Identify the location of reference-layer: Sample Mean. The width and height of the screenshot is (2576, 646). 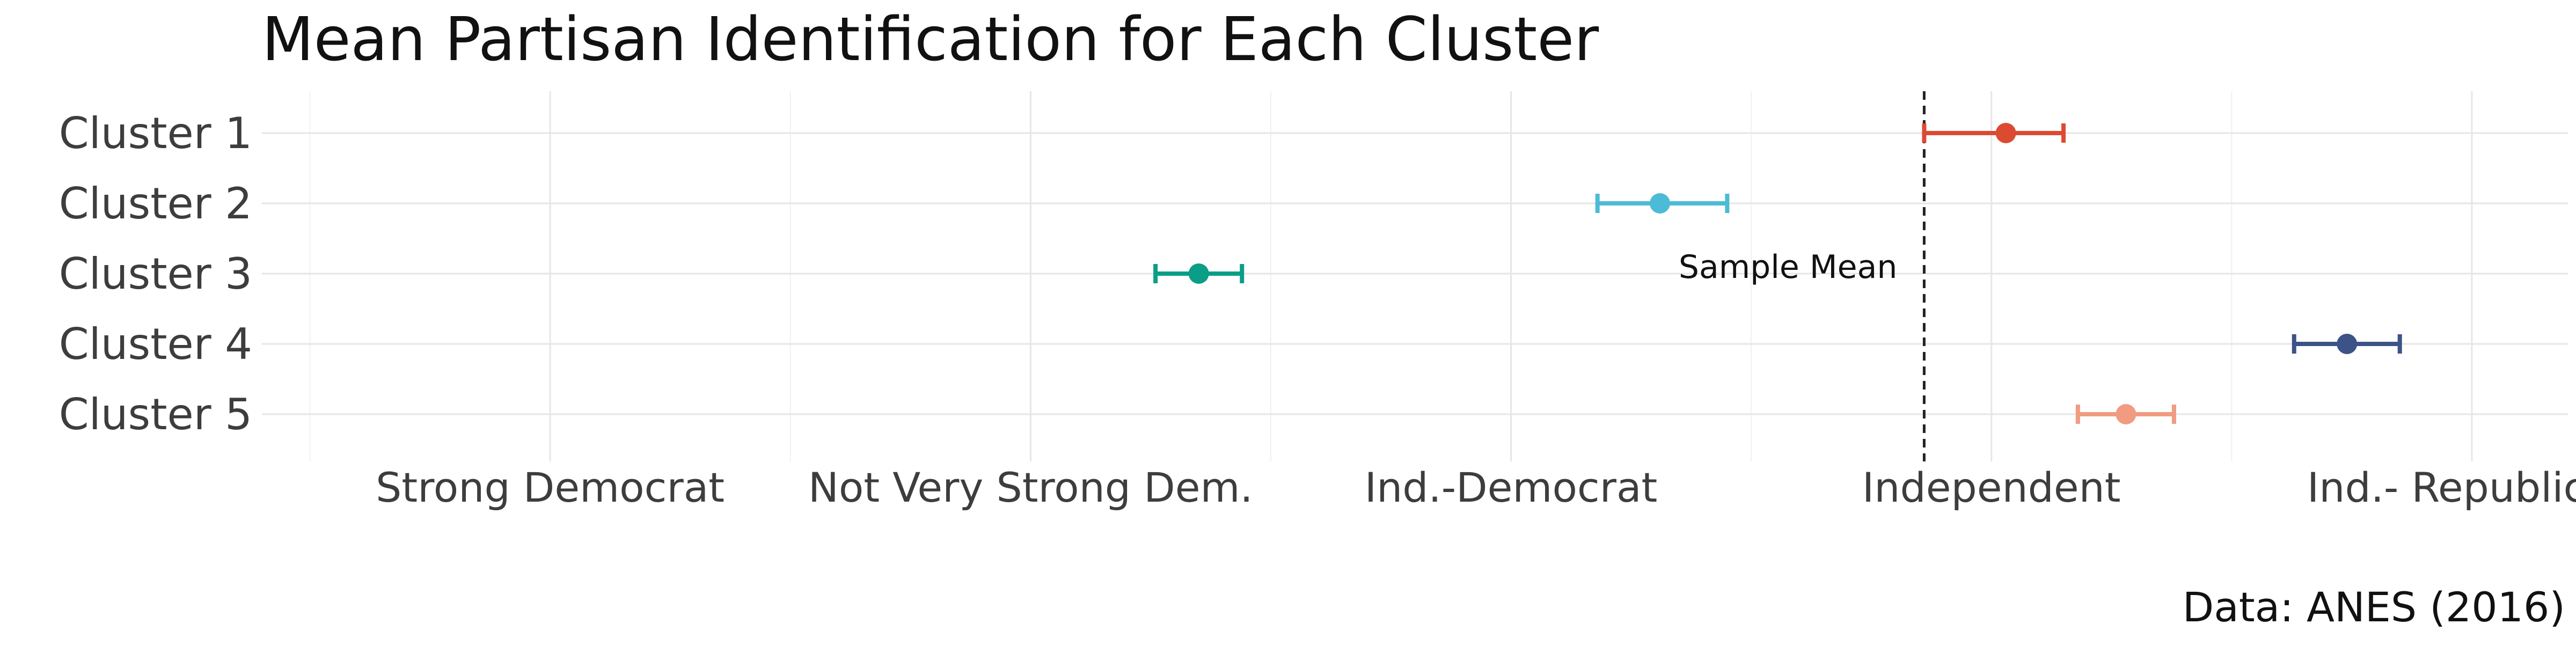
(1802, 276).